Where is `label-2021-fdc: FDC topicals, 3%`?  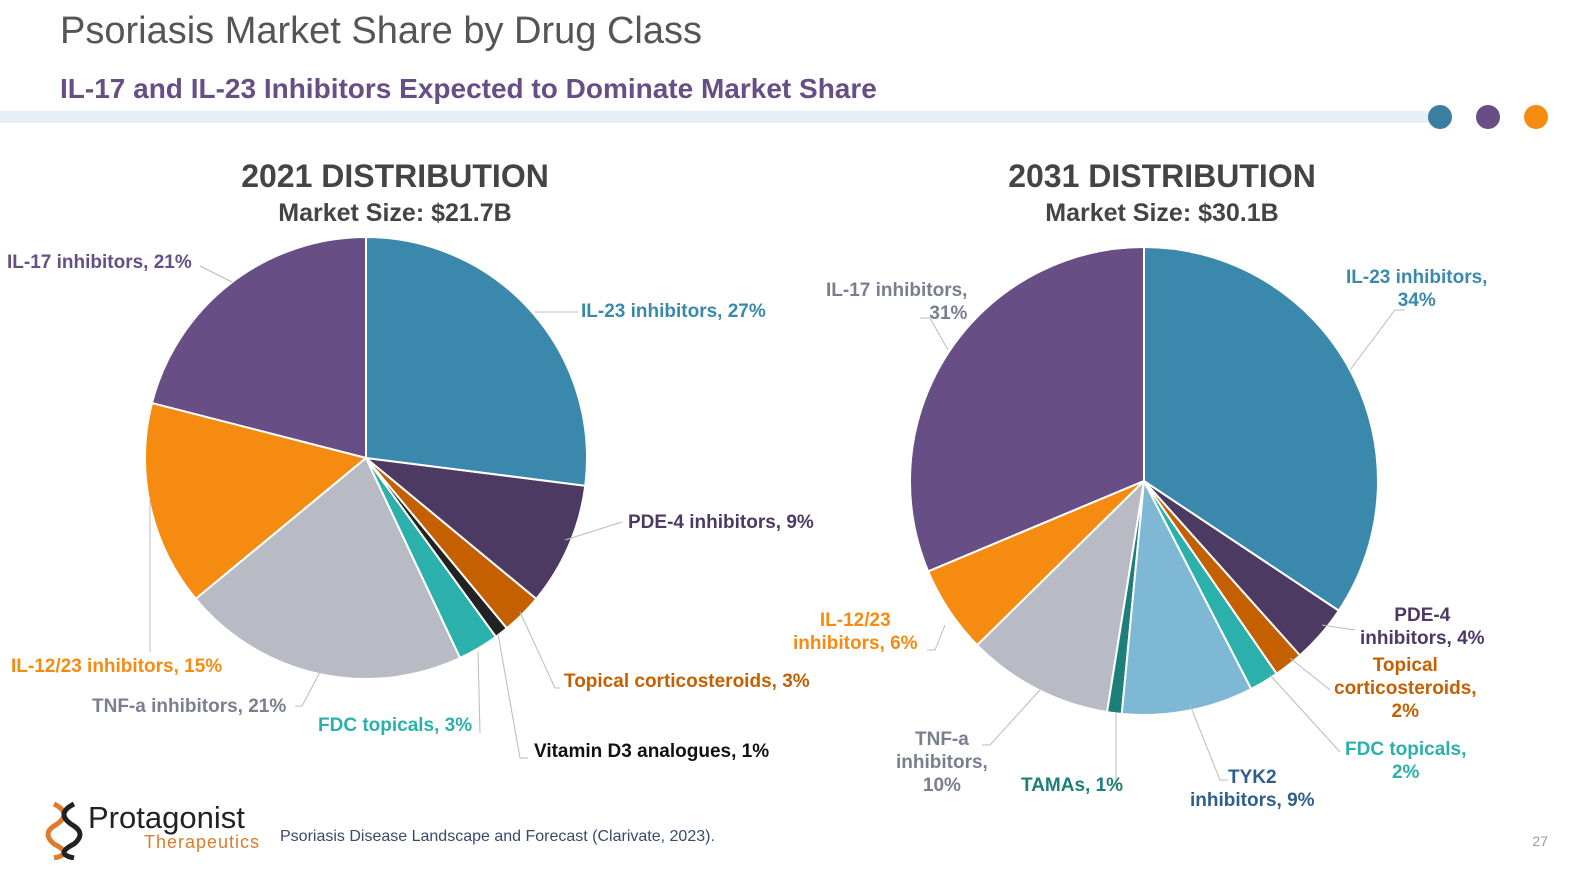 label-2021-fdc: FDC topicals, 3% is located at coordinates (395, 725).